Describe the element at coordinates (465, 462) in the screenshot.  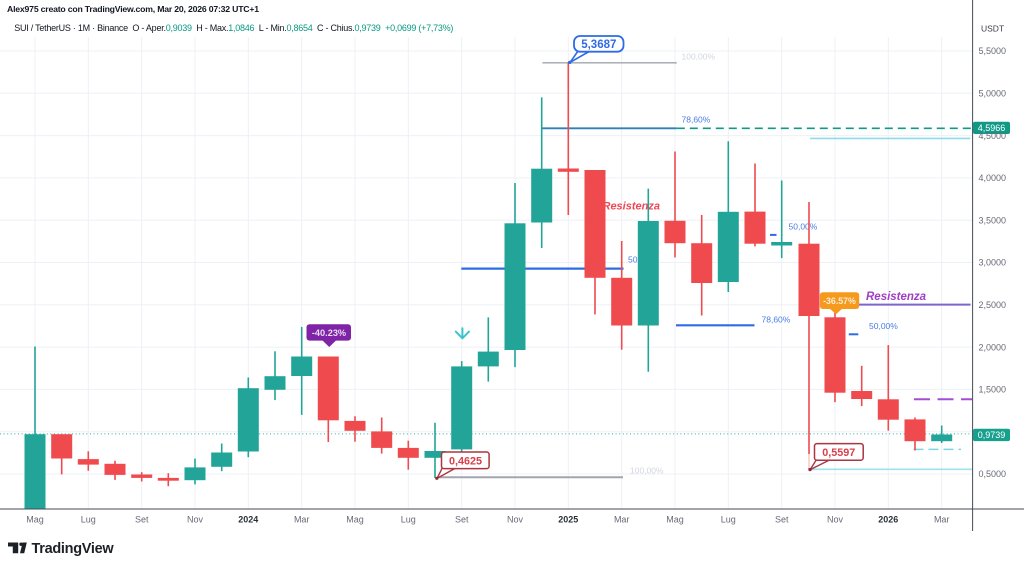
I see `svg-text: 0,4625` at that location.